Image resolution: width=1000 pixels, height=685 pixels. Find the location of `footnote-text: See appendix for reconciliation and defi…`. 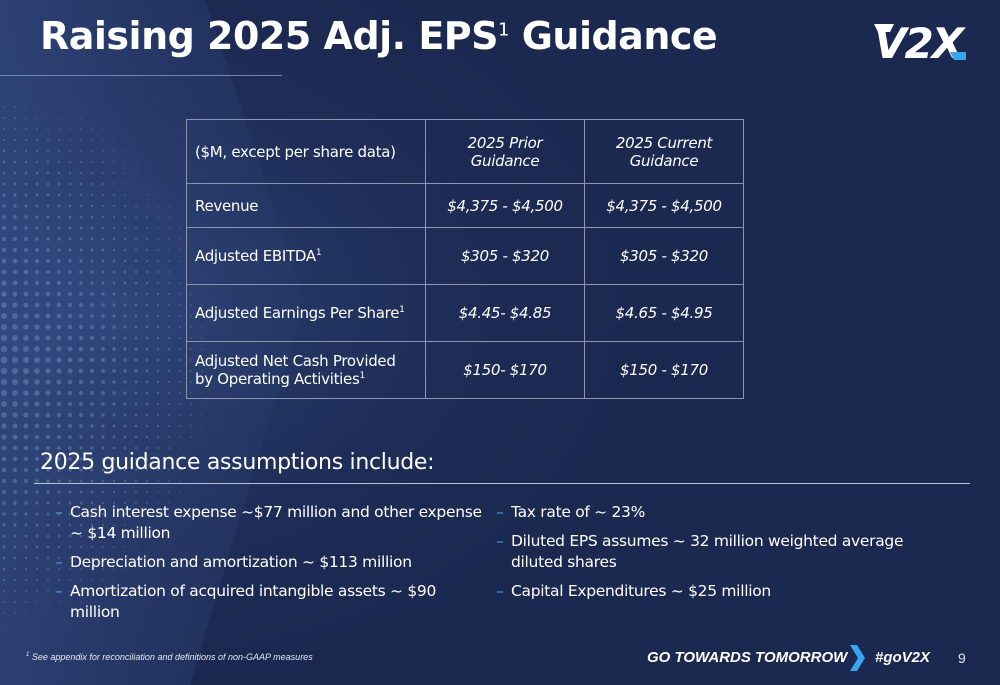

footnote-text: See appendix for reconciliation and defi… is located at coordinates (172, 657).